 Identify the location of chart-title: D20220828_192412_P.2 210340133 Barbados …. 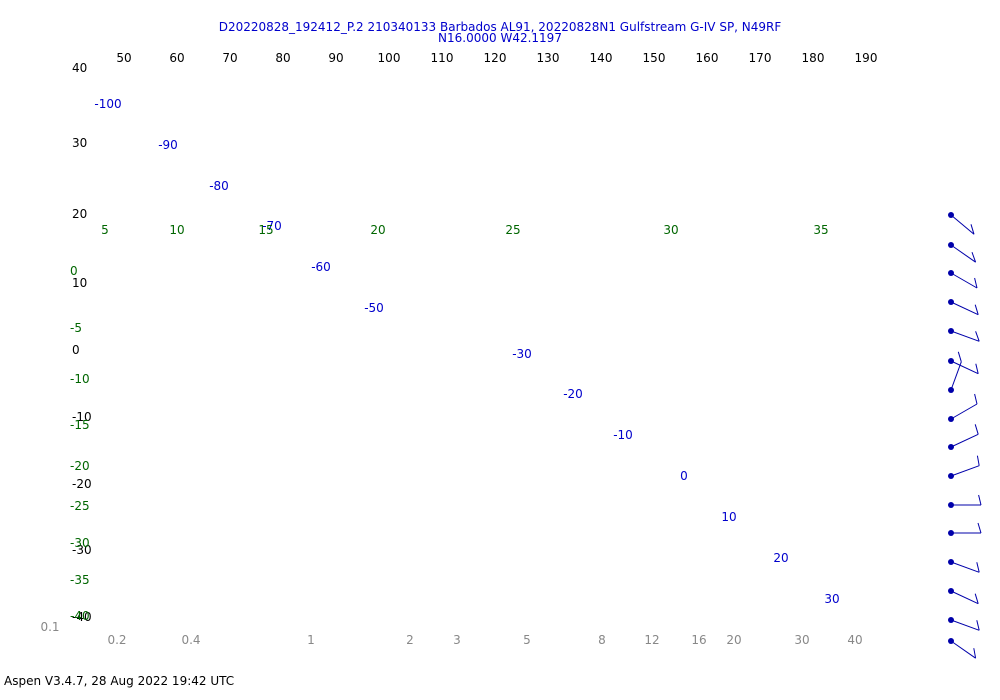
(500, 27).